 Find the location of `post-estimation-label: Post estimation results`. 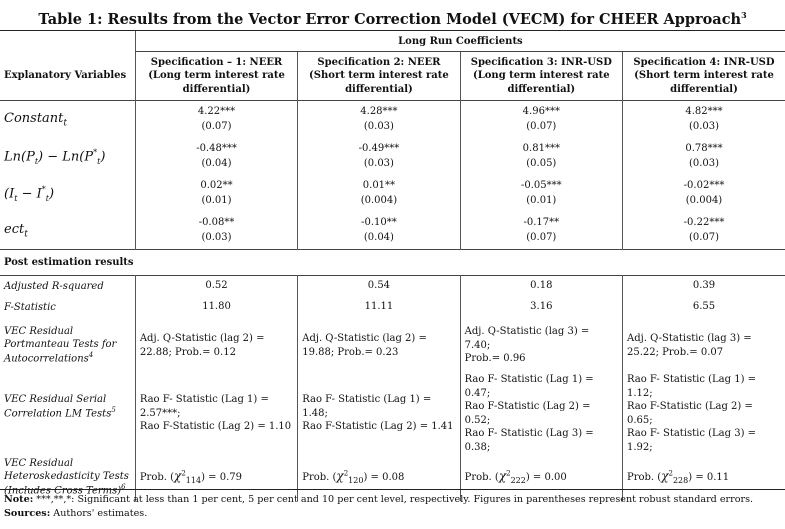

post-estimation-label: Post estimation results is located at coordinates (69, 262).